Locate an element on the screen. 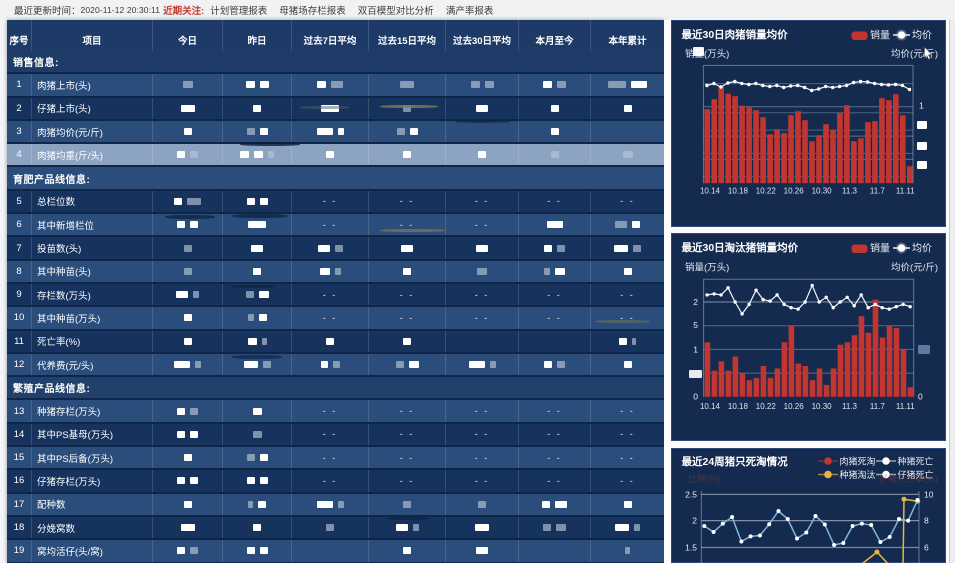  svg-text: 均价(元/斤) is located at coordinates (914, 268).